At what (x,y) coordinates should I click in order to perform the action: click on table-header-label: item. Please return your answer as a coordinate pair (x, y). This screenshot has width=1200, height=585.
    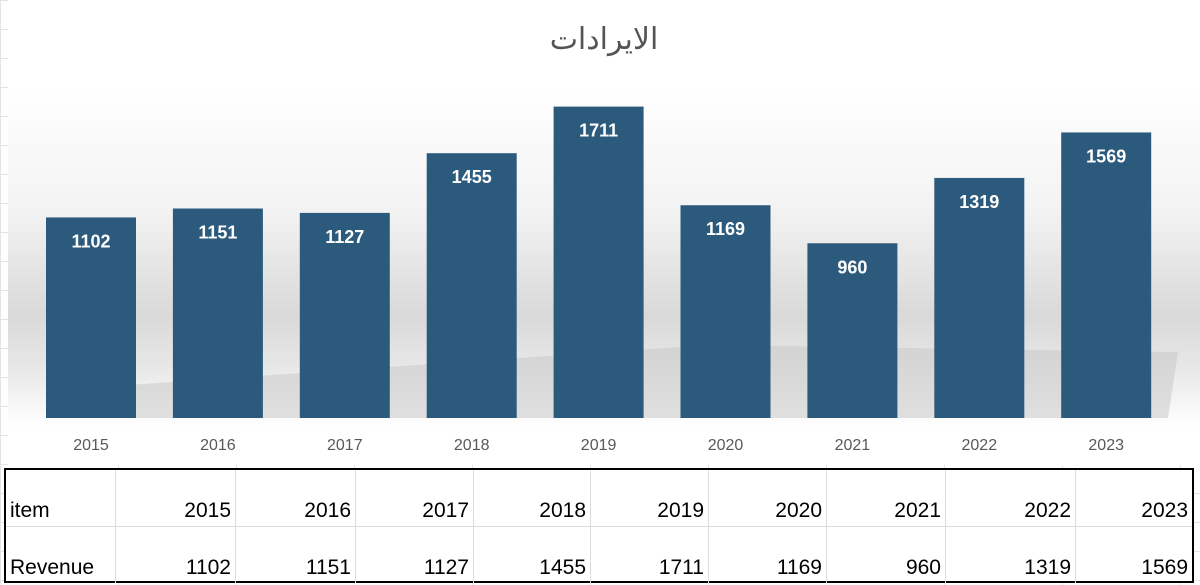
    Looking at the image, I should click on (61, 498).